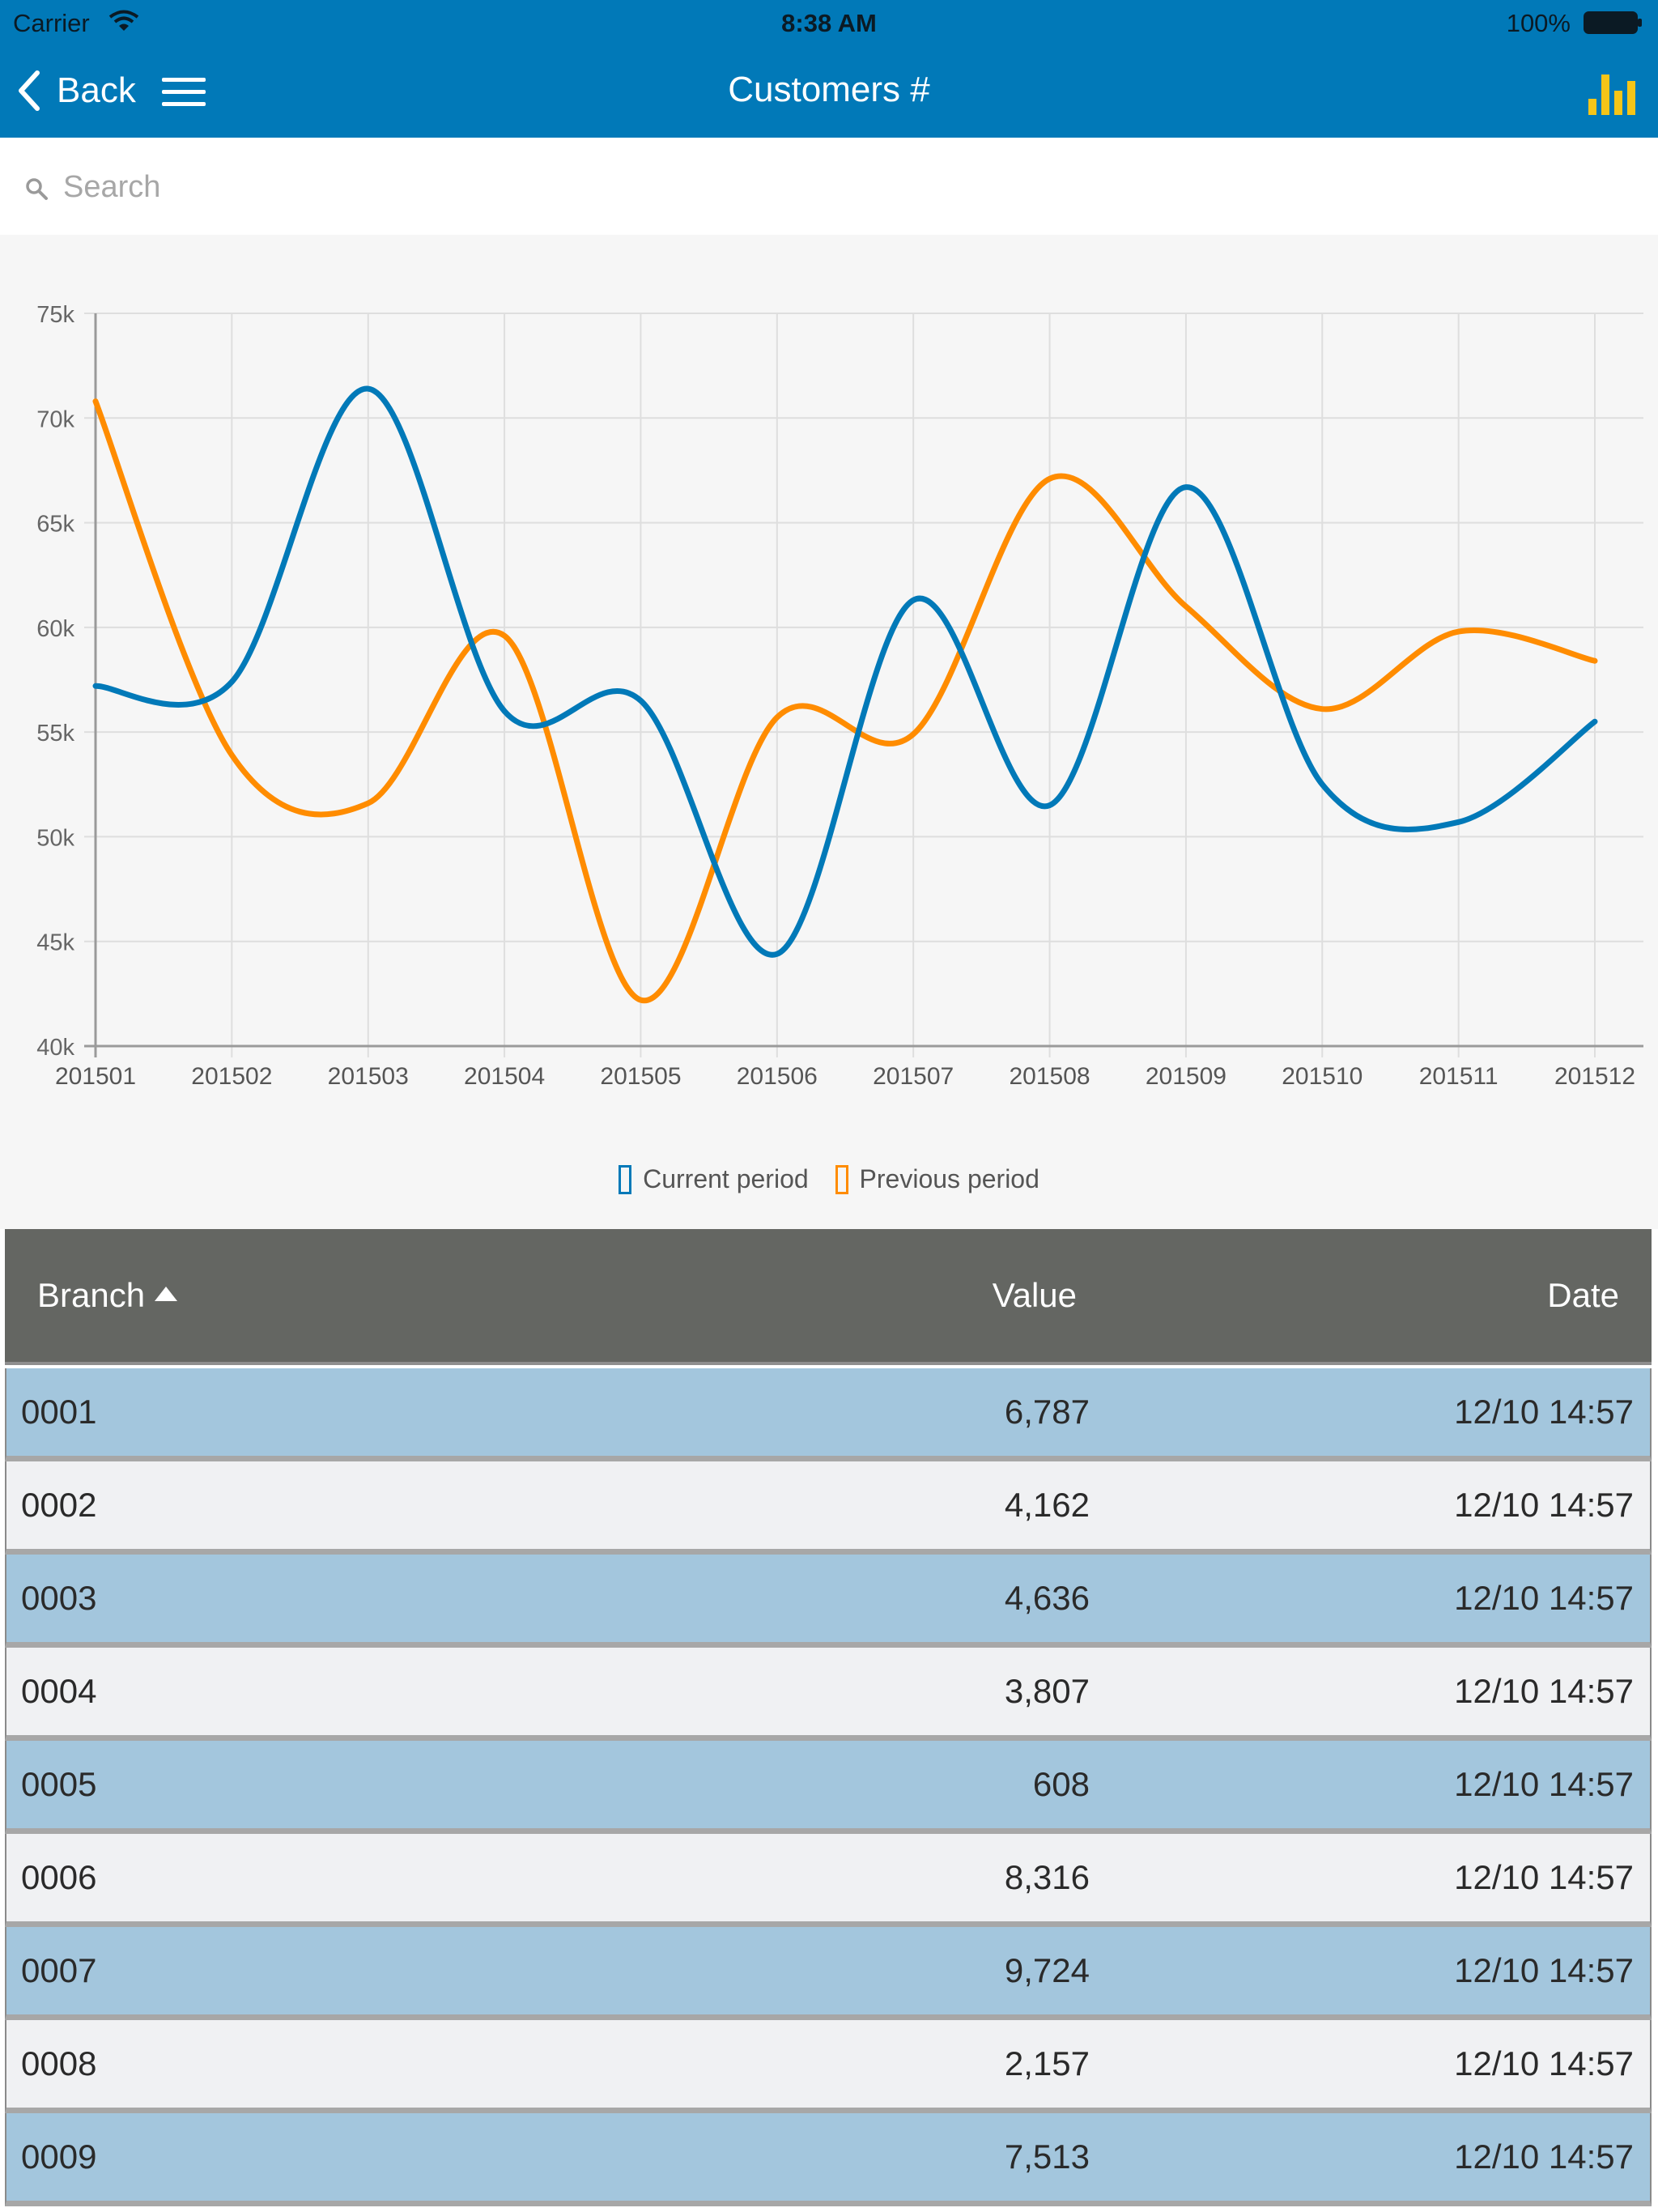 This screenshot has width=1658, height=2212. I want to click on cell-branch: 0004, so click(59, 1691).